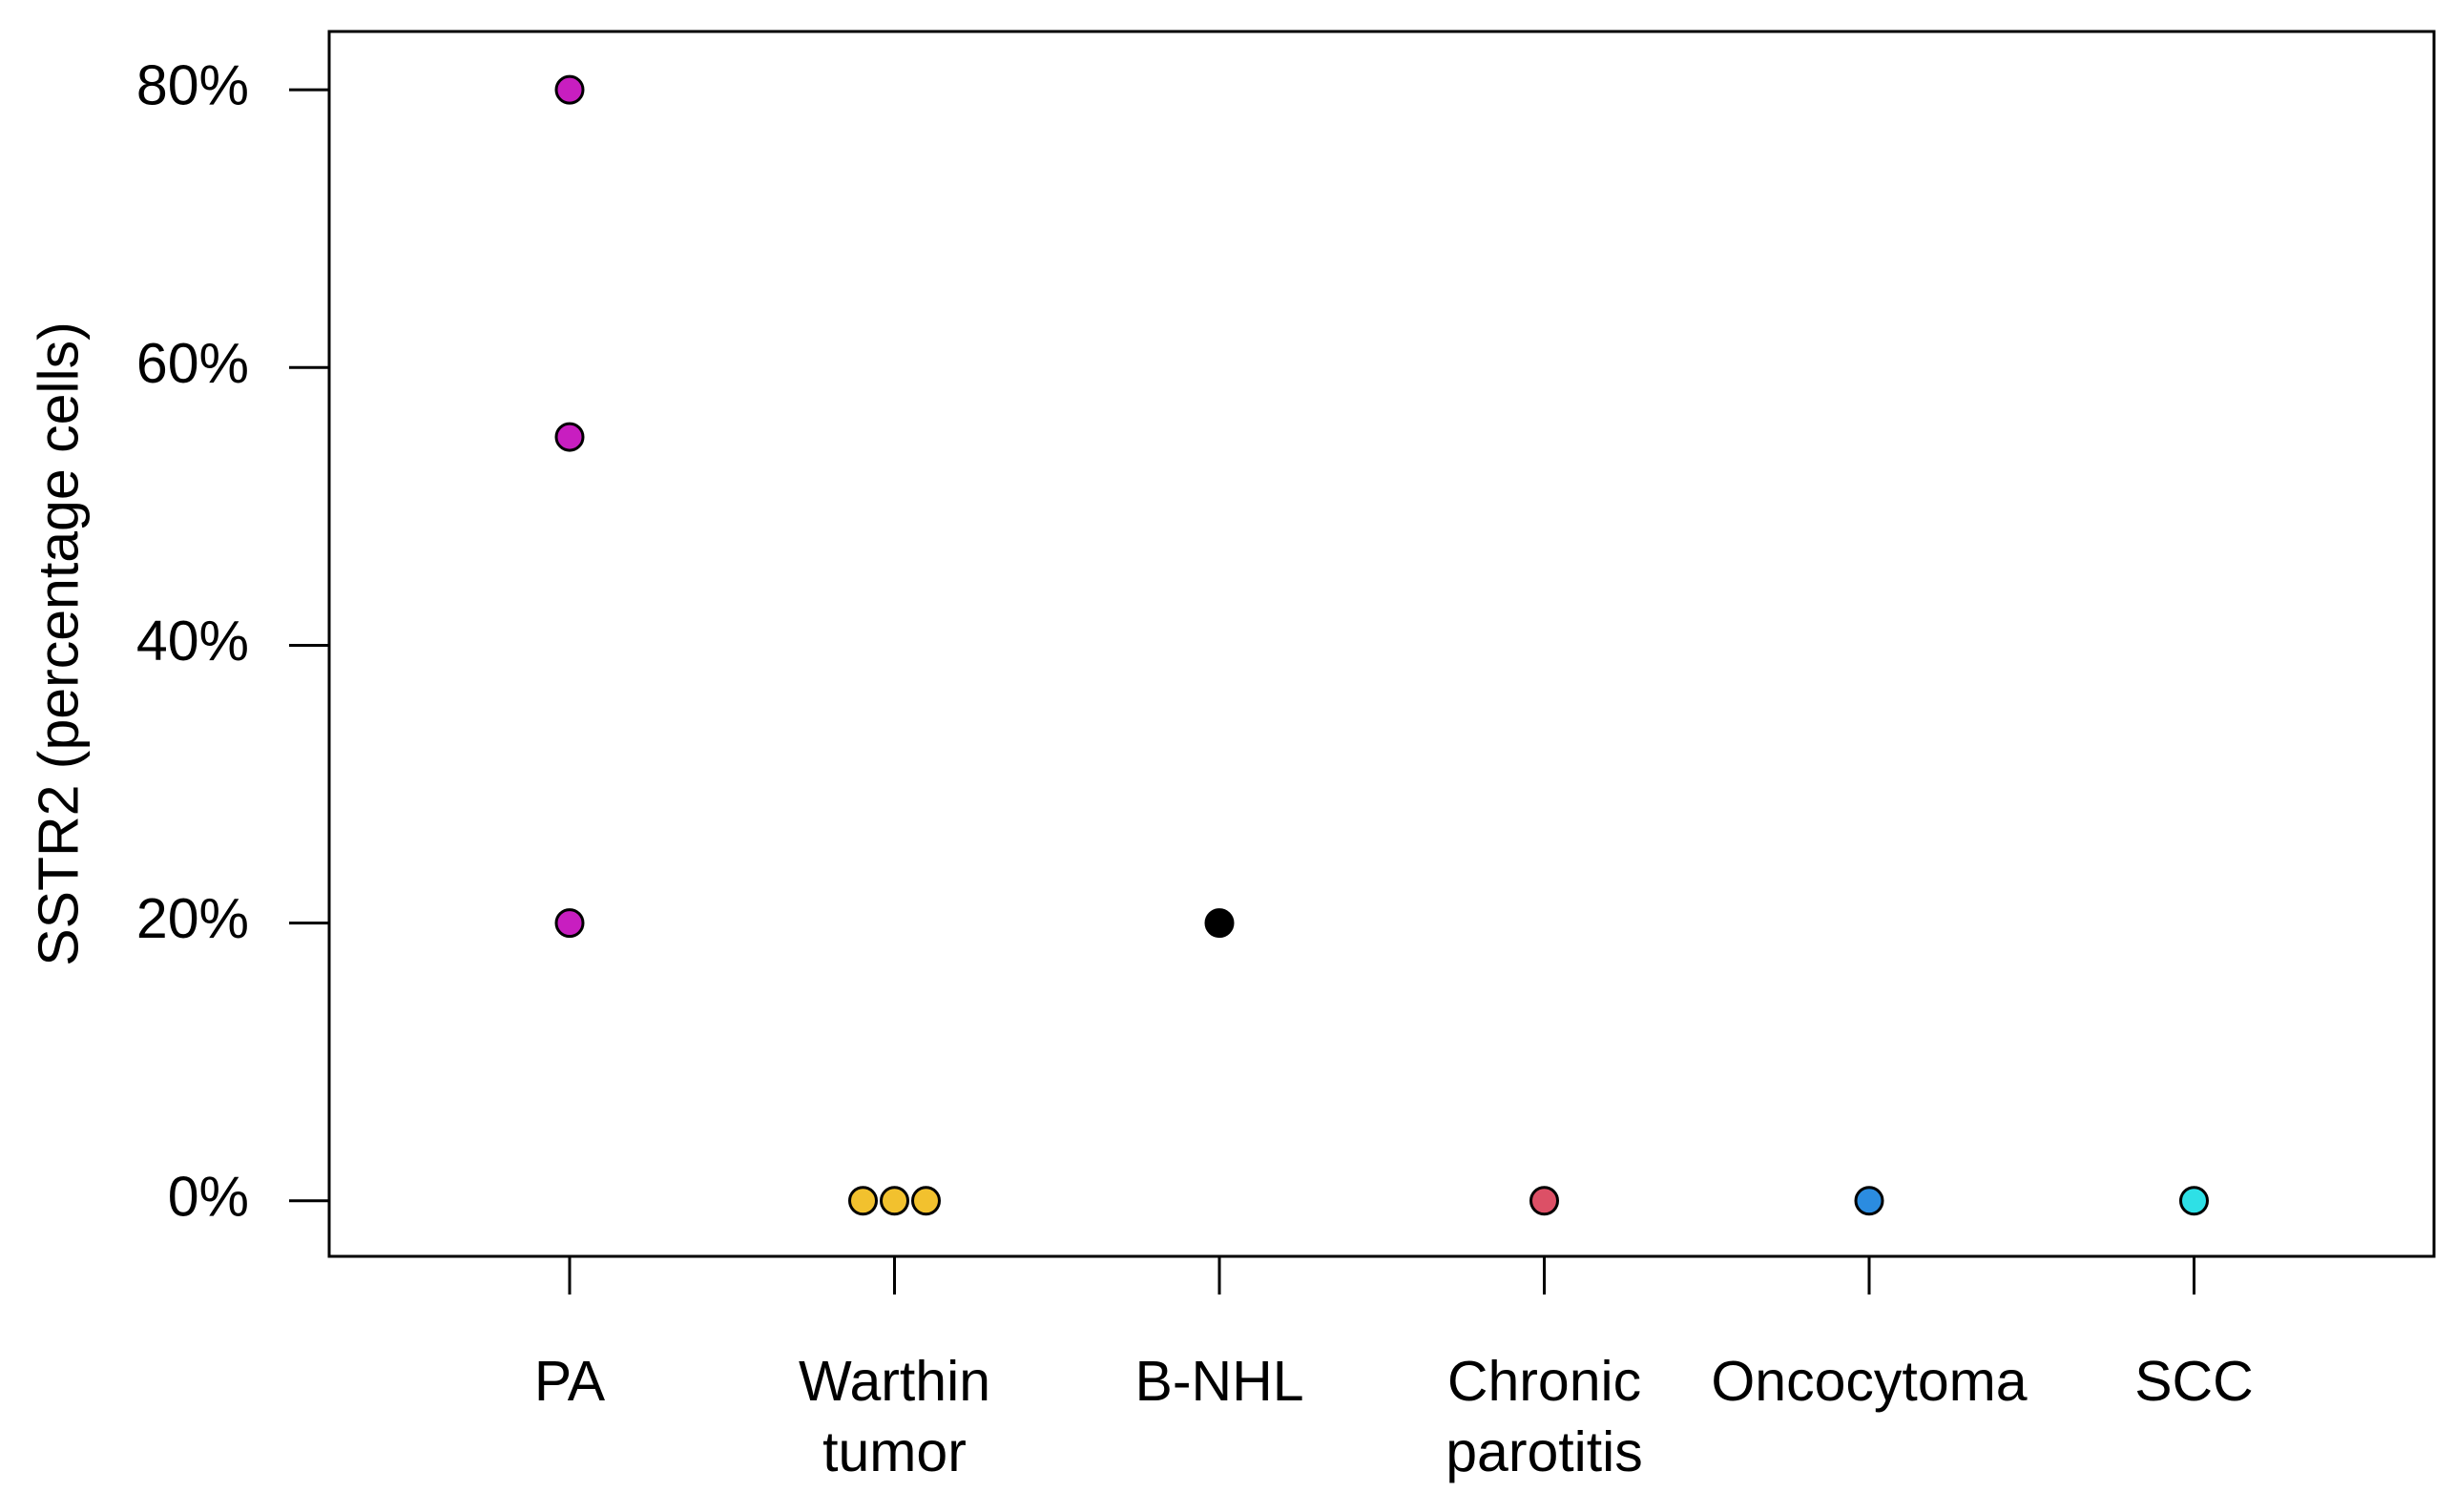  Describe the element at coordinates (1545, 1451) in the screenshot. I see `x-tick-label-line: parotitis` at that location.